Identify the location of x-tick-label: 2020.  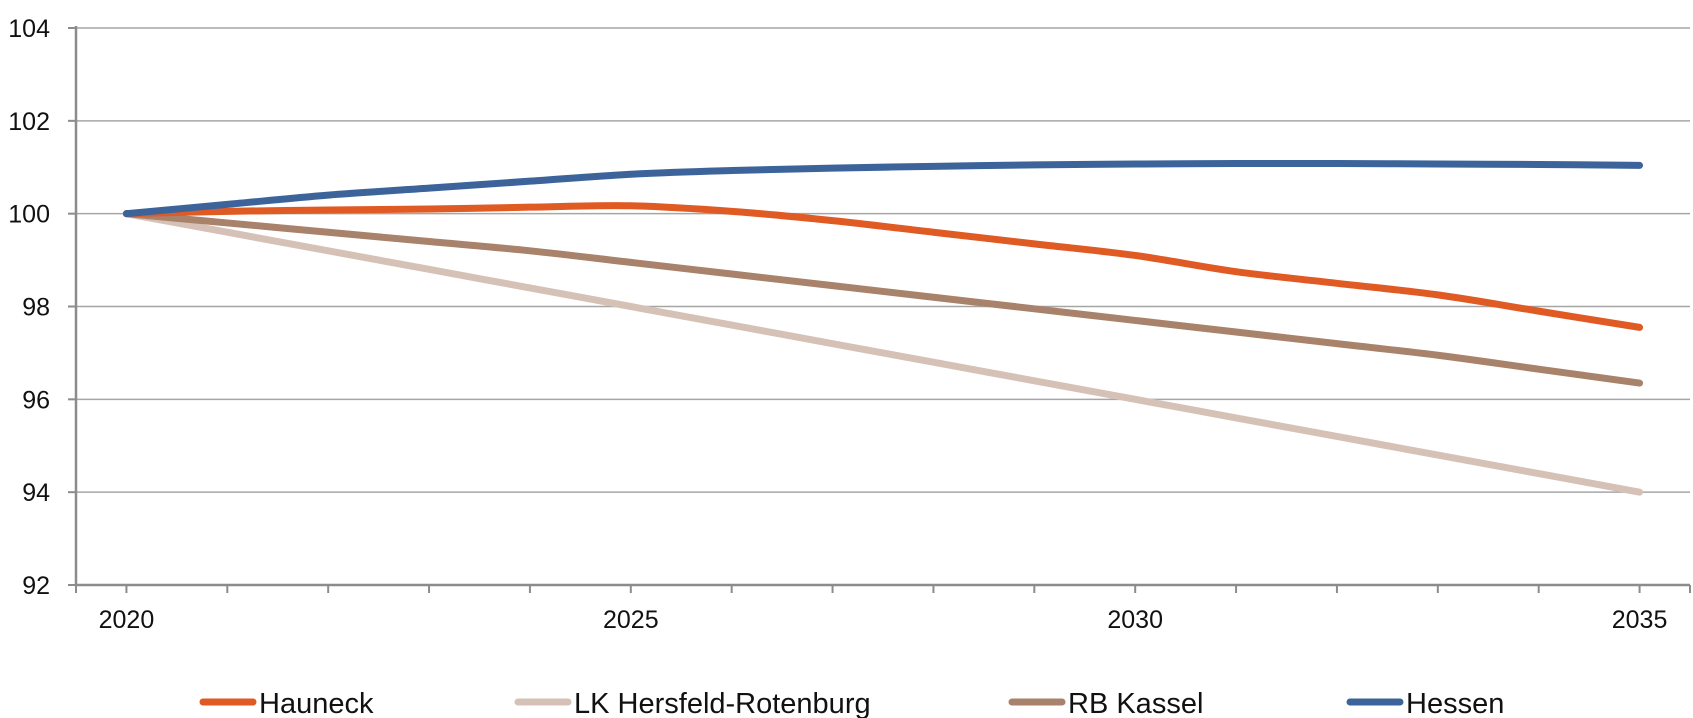
(127, 620).